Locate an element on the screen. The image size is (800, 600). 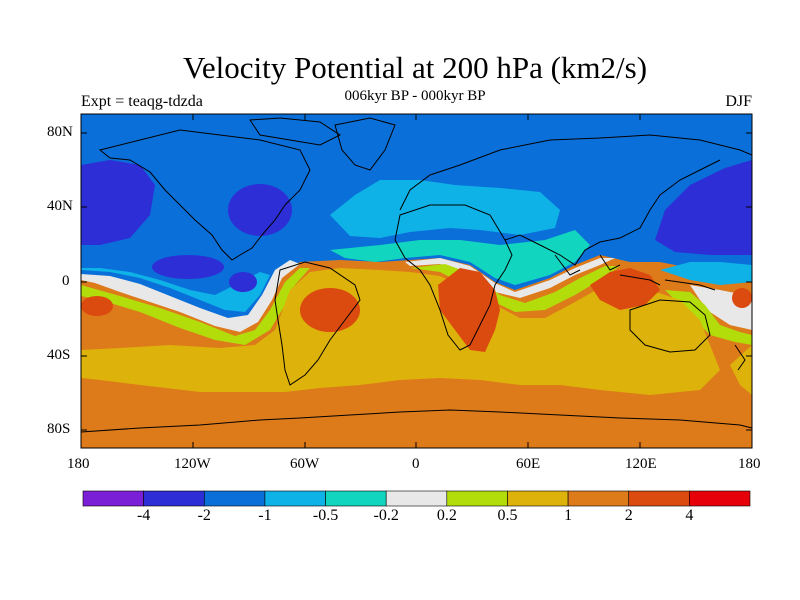
colorbar-label: -1 is located at coordinates (265, 515).